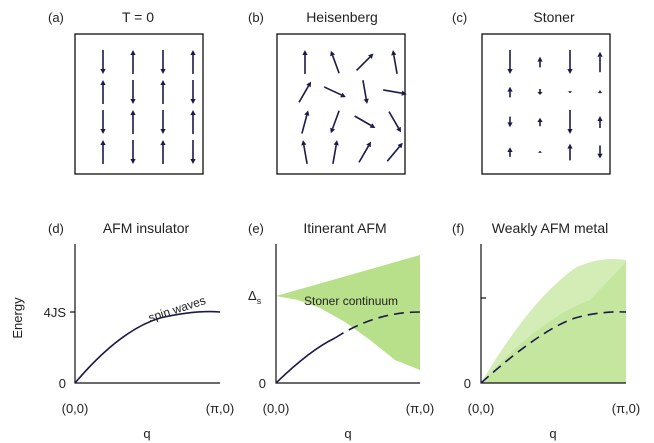  What do you see at coordinates (138, 17) in the screenshot?
I see `panel-title-a: T = 0` at bounding box center [138, 17].